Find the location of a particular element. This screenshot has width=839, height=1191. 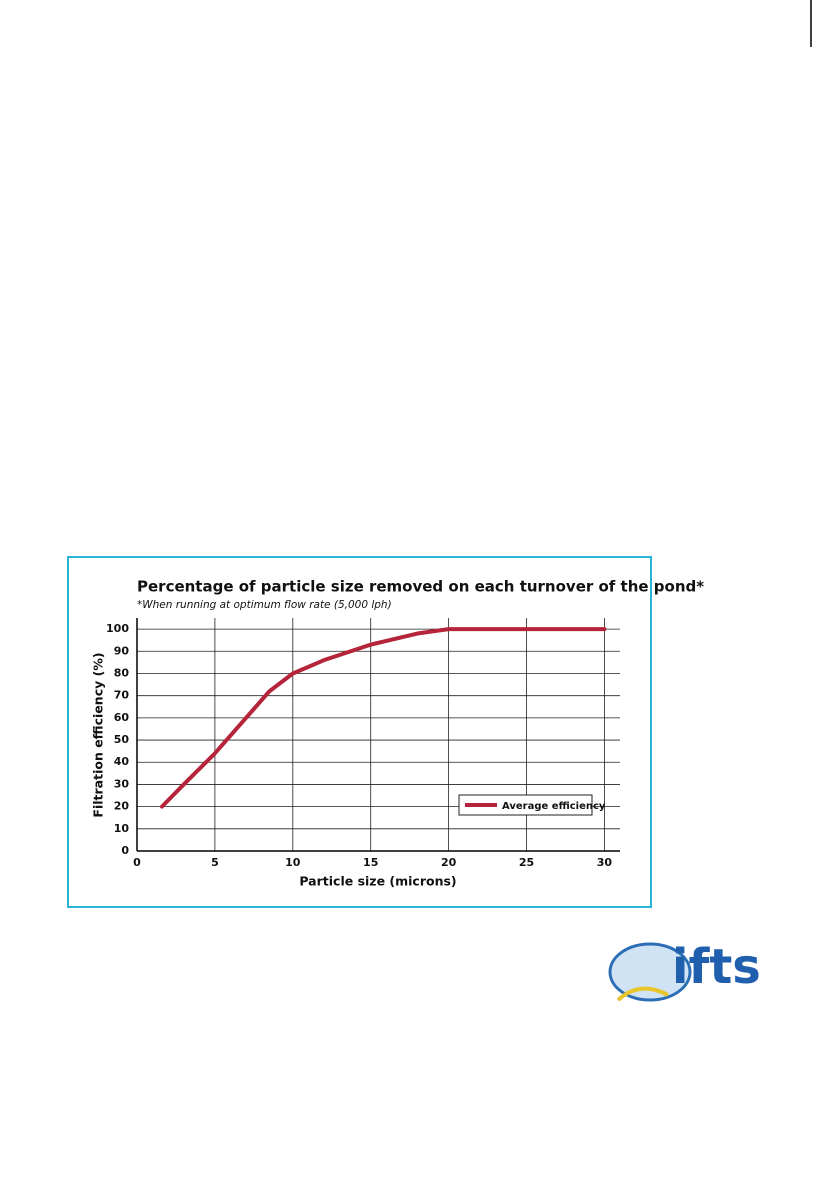

x-tick-label: 0 is located at coordinates (137, 862).